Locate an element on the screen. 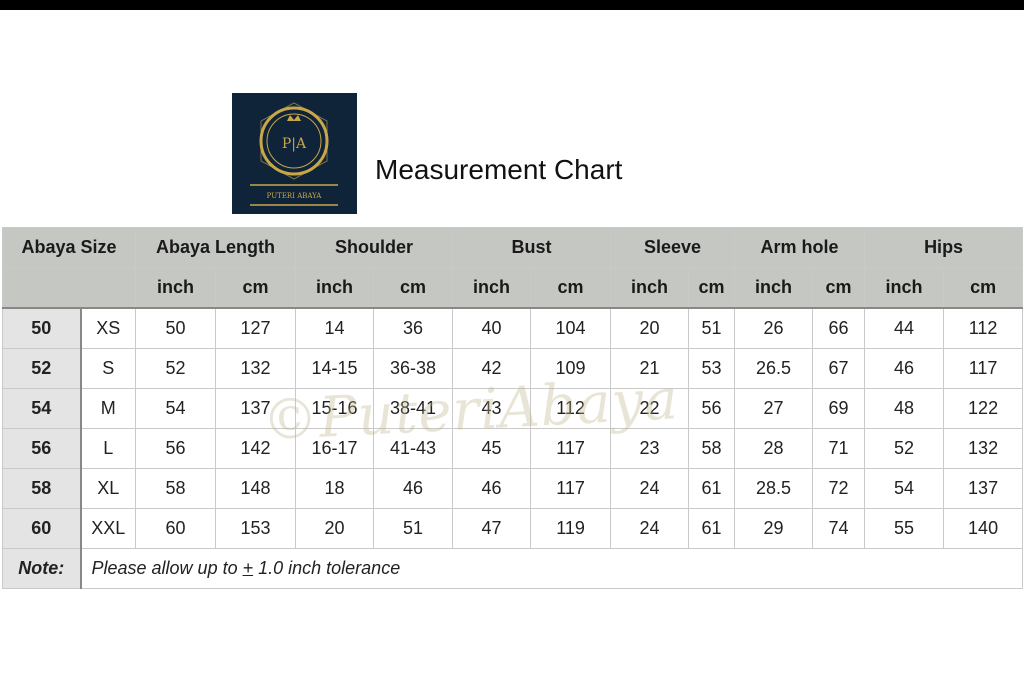  size-number: 50 is located at coordinates (42, 328).